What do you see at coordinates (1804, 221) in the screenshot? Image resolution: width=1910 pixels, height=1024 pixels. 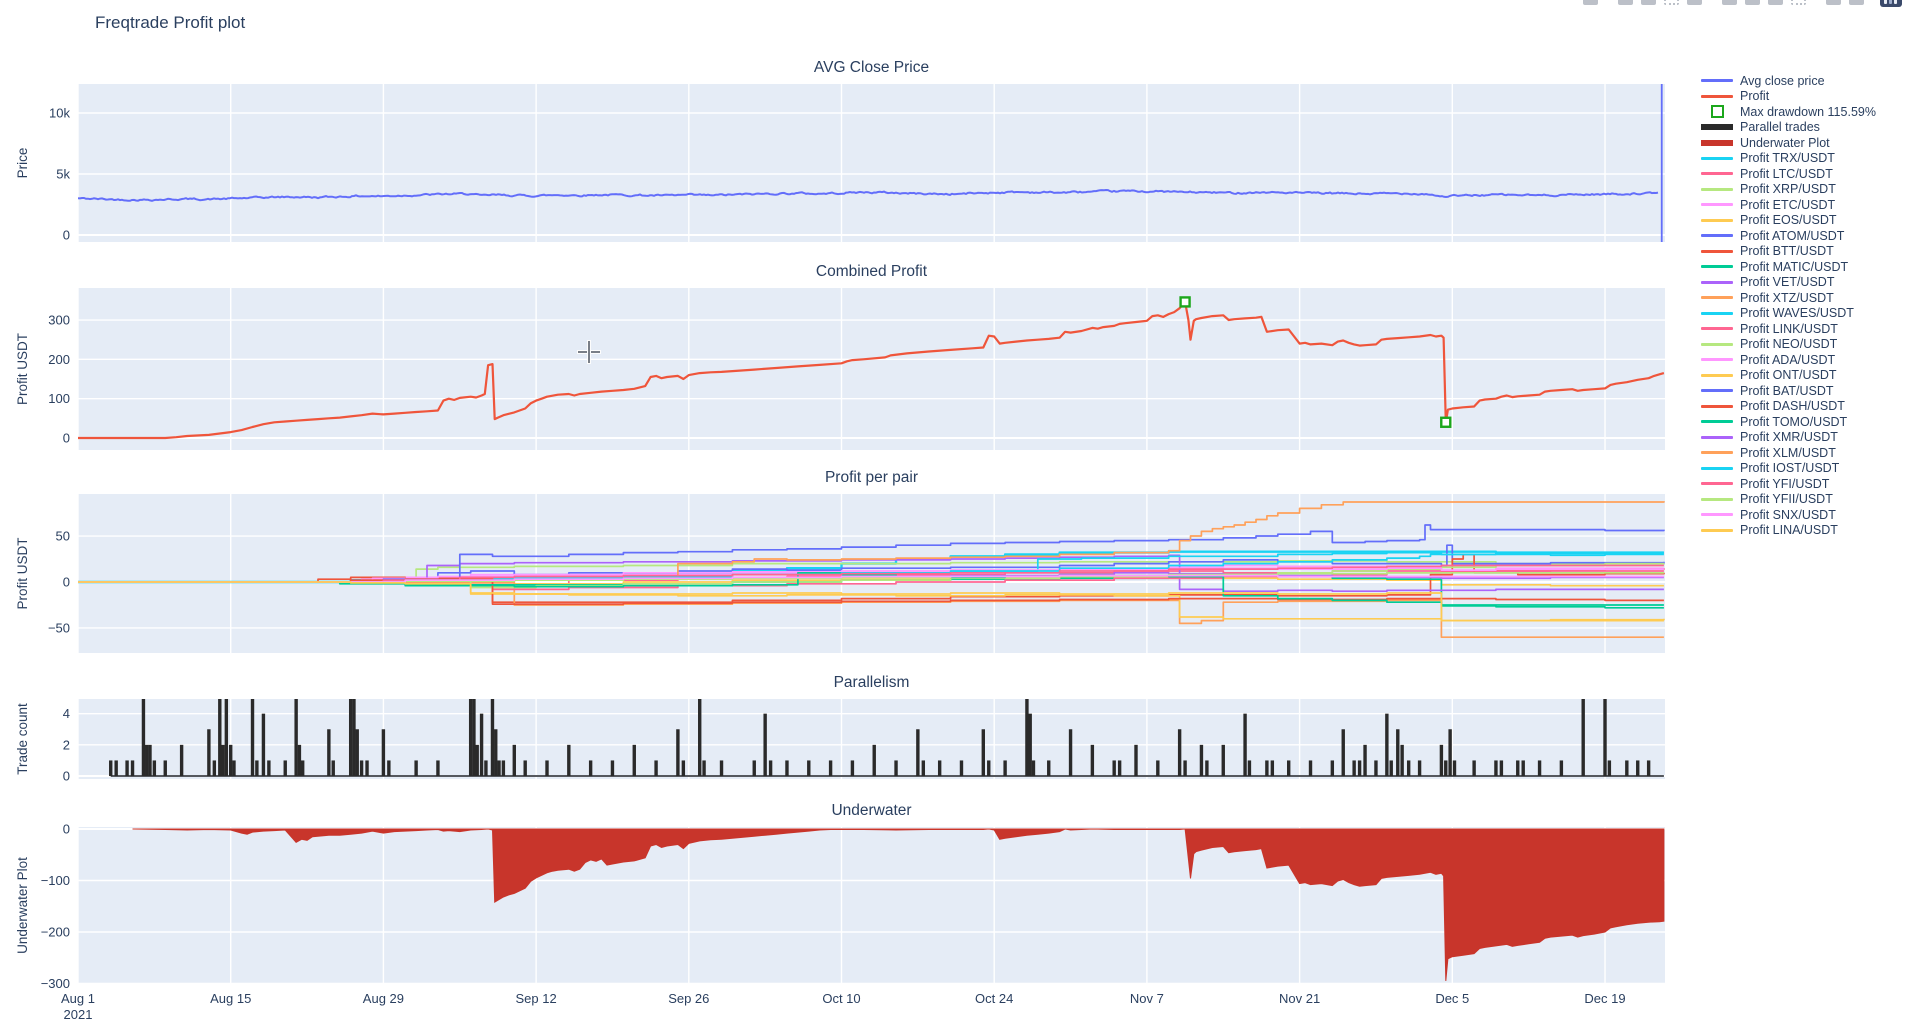 I see `legend-item-profit-eos-usdt: Profit EOS/USDT` at bounding box center [1804, 221].